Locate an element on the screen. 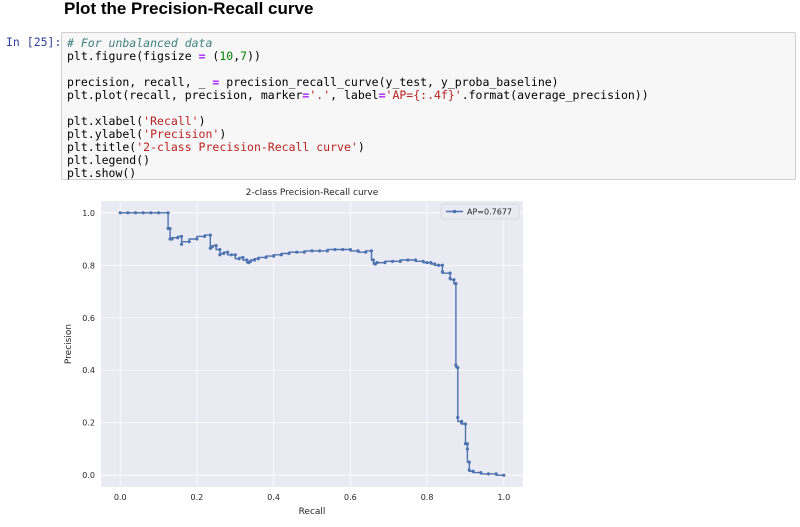  code-token: plt.legend() is located at coordinates (109, 160).